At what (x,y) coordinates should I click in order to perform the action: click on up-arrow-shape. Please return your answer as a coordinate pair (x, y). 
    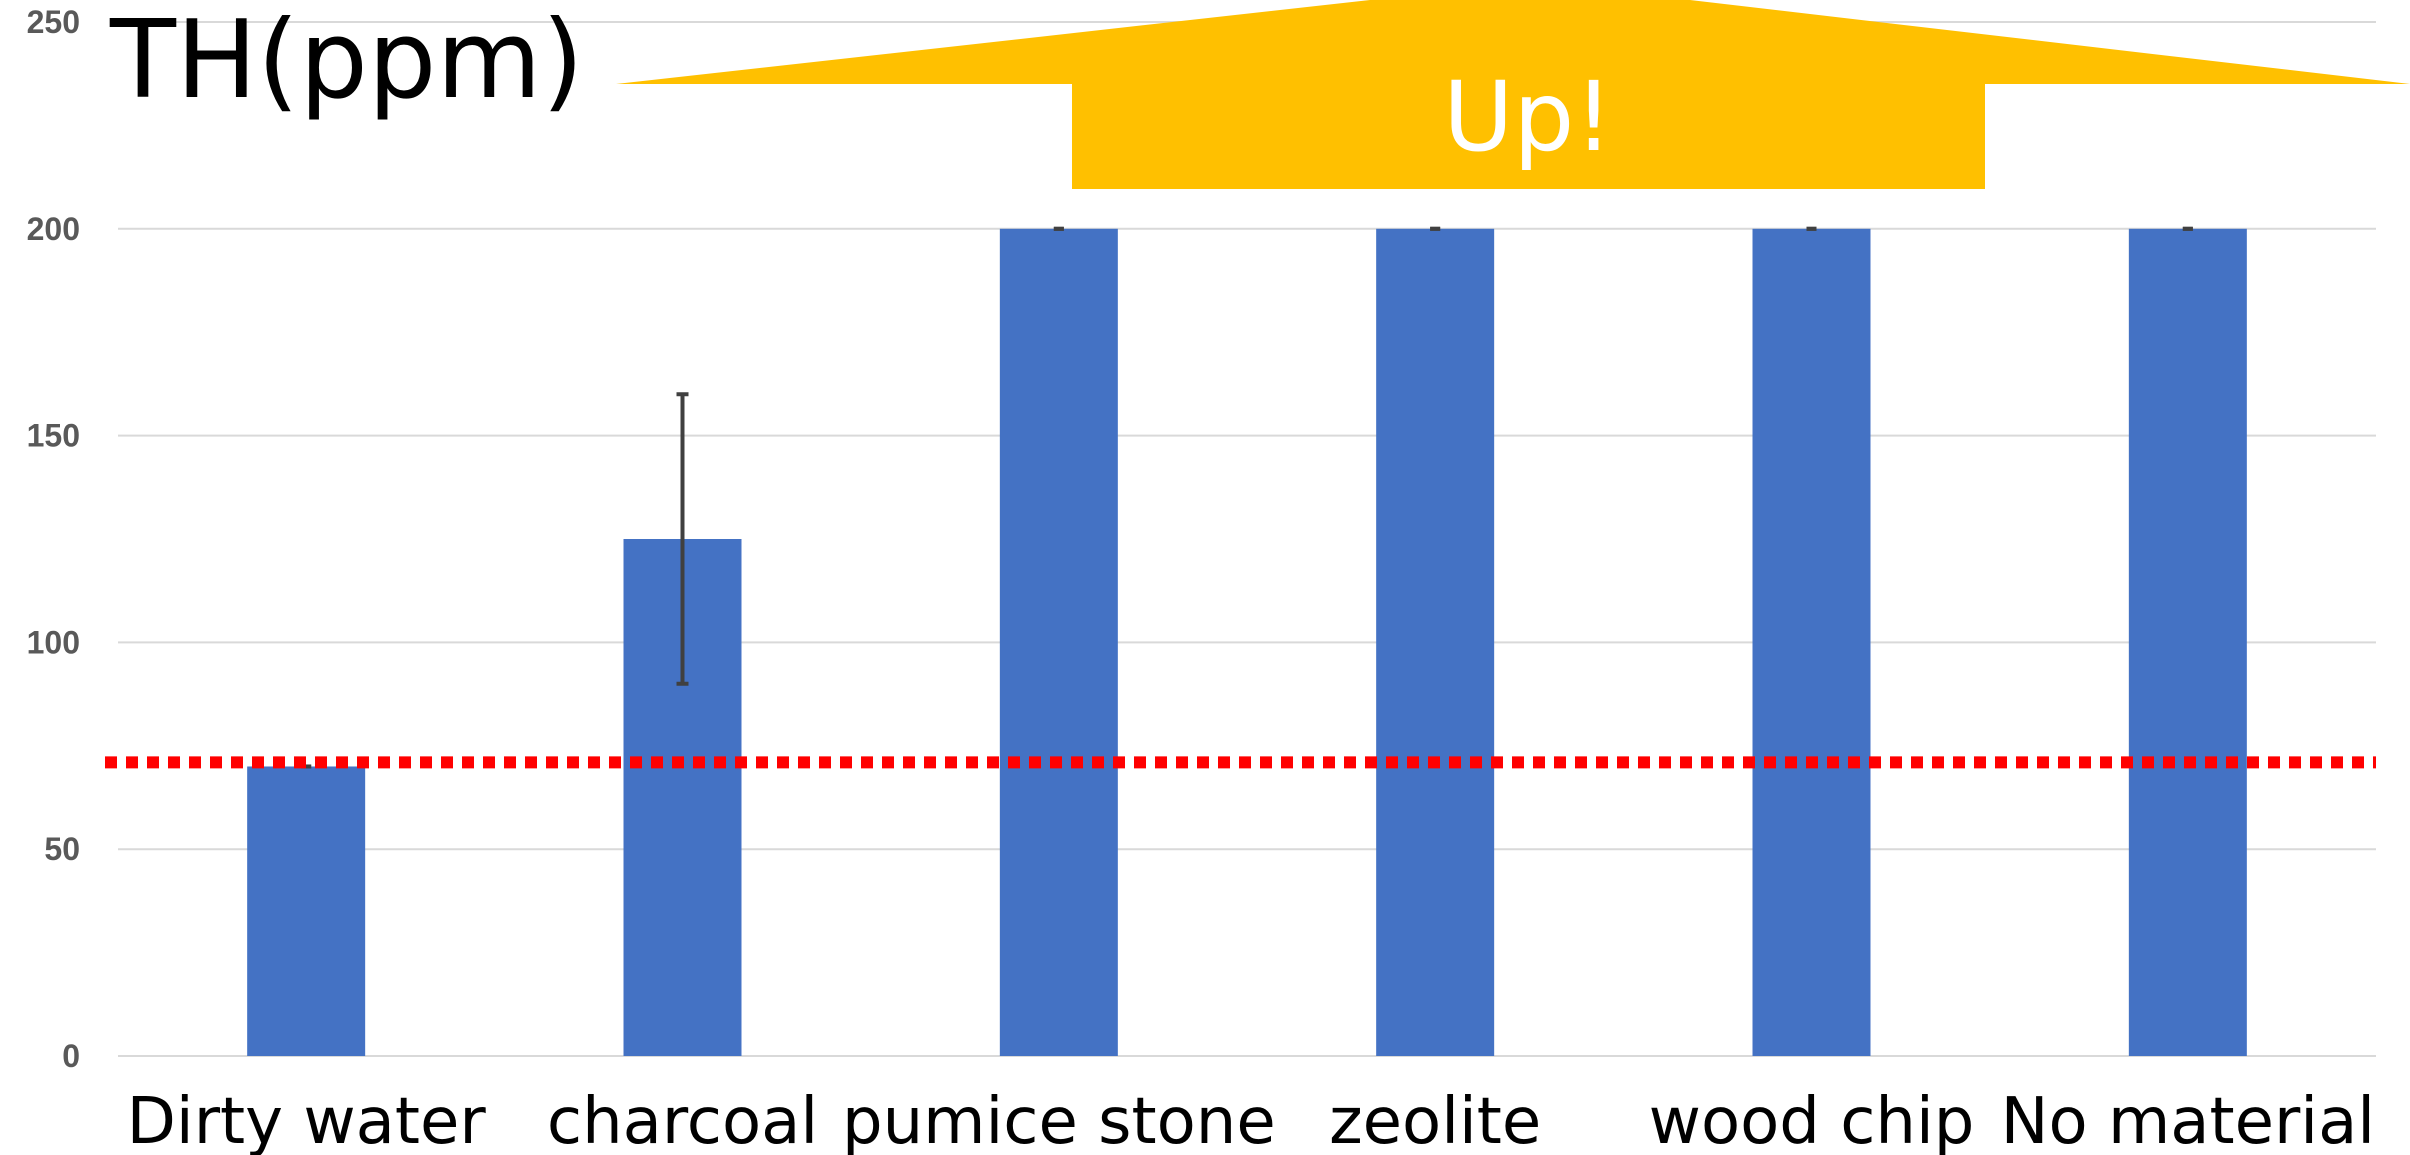
    Looking at the image, I should click on (1513, 94).